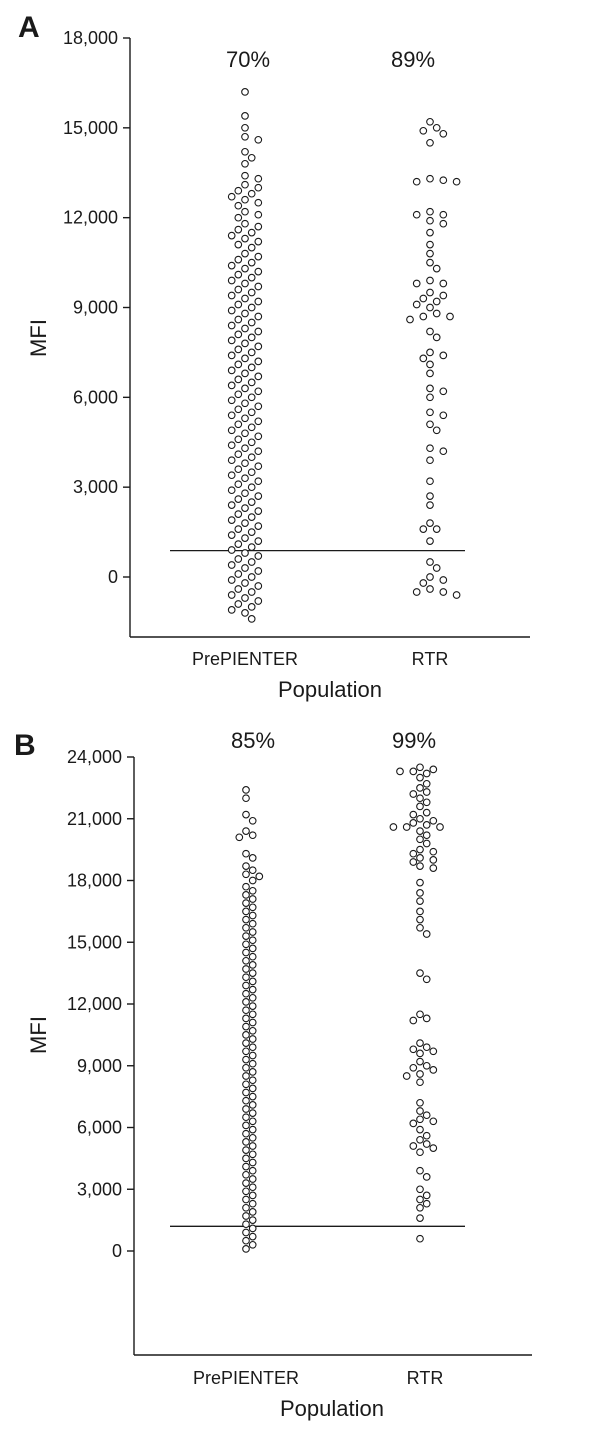  What do you see at coordinates (94, 942) in the screenshot?
I see `panel-b-y-tick-label: 15,000` at bounding box center [94, 942].